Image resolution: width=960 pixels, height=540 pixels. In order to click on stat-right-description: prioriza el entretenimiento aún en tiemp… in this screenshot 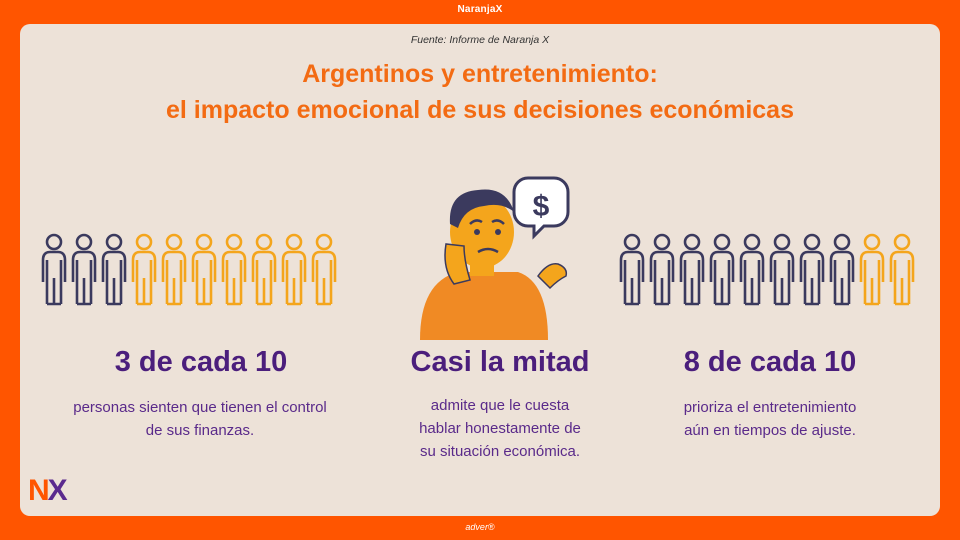, I will do `click(770, 419)`.